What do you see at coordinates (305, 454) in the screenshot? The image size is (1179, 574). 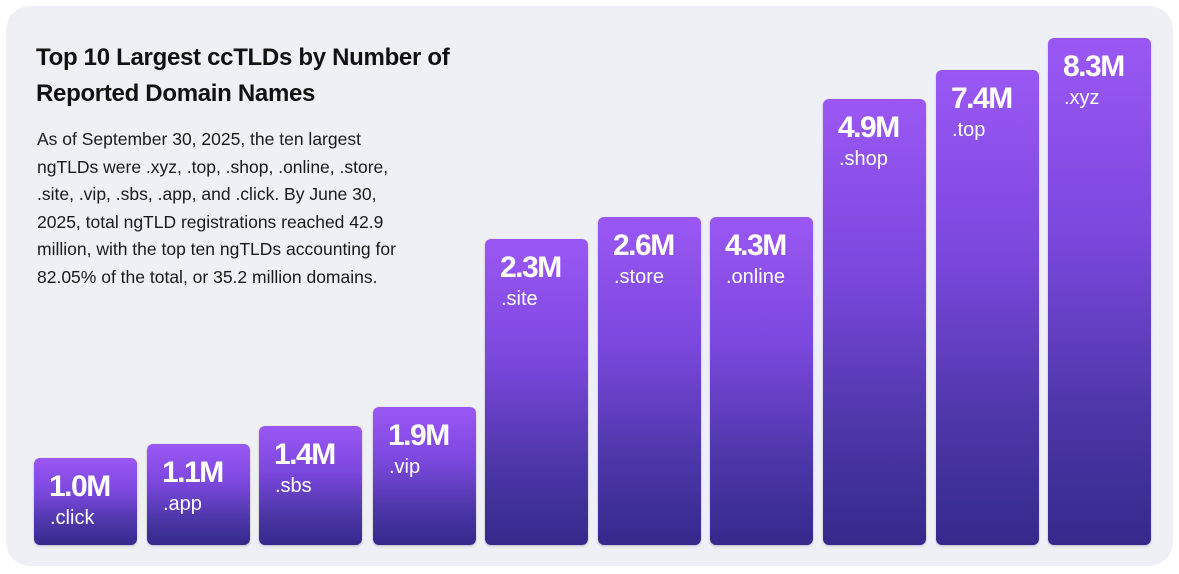 I see `bar-value: 1.4M` at bounding box center [305, 454].